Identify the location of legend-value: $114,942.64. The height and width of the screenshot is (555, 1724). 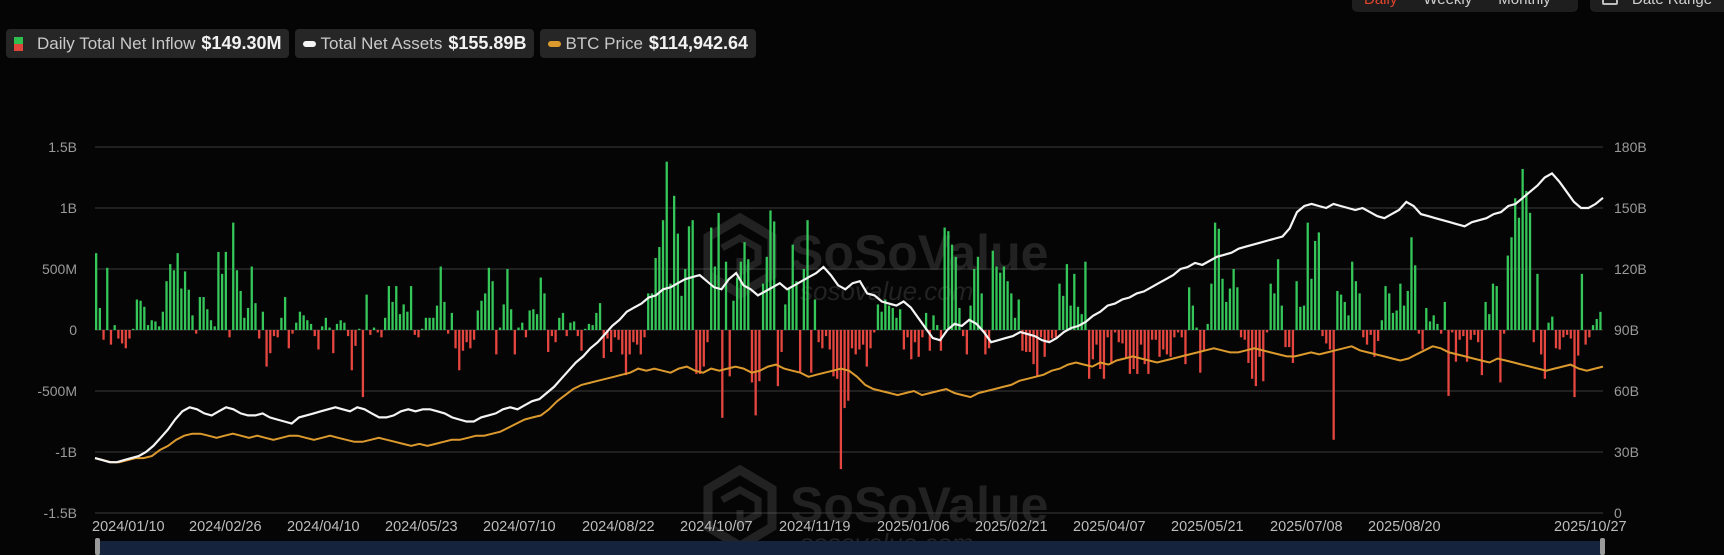
(698, 43).